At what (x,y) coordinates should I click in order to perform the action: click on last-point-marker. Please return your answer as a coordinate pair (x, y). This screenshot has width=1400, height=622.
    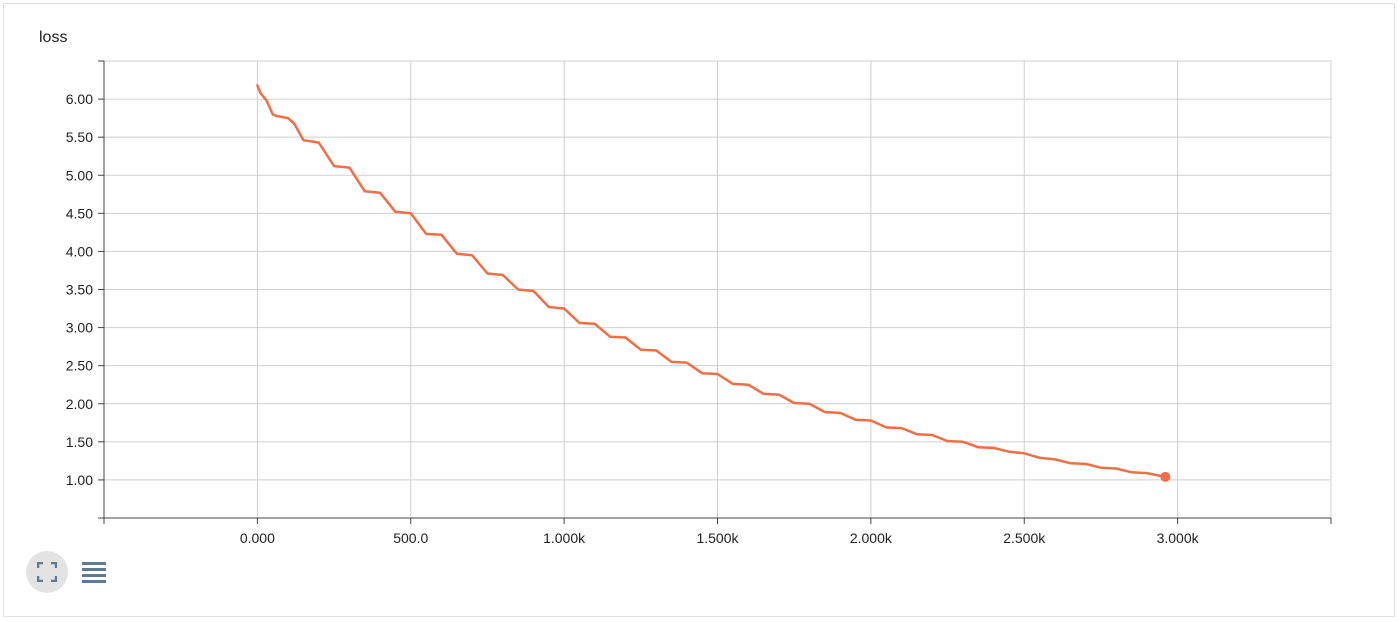
    Looking at the image, I should click on (1165, 476).